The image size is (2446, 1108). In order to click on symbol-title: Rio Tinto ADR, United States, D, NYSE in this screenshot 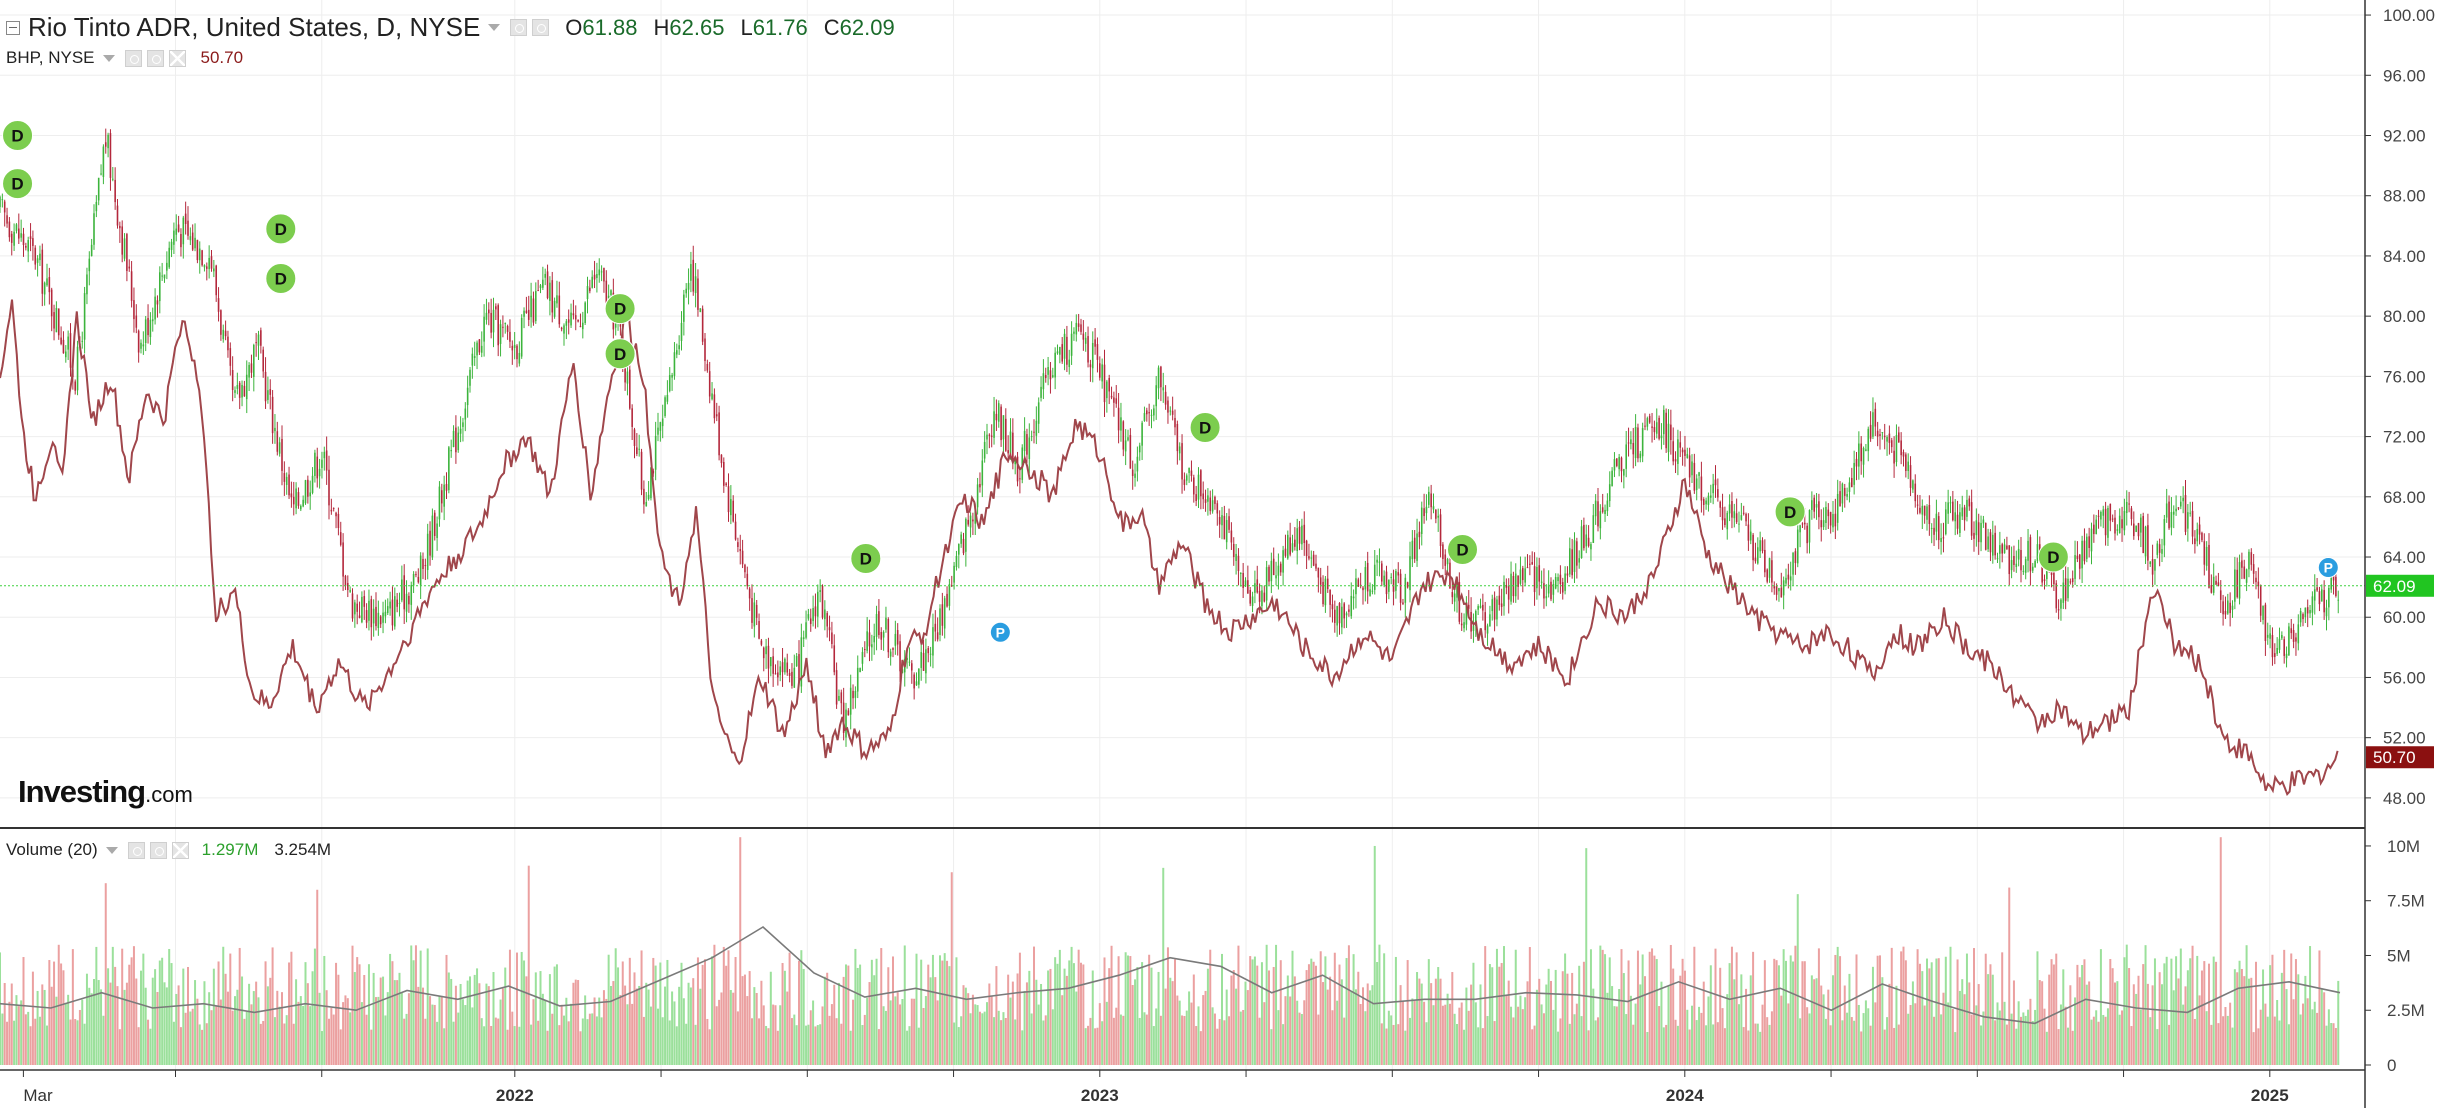, I will do `click(254, 27)`.